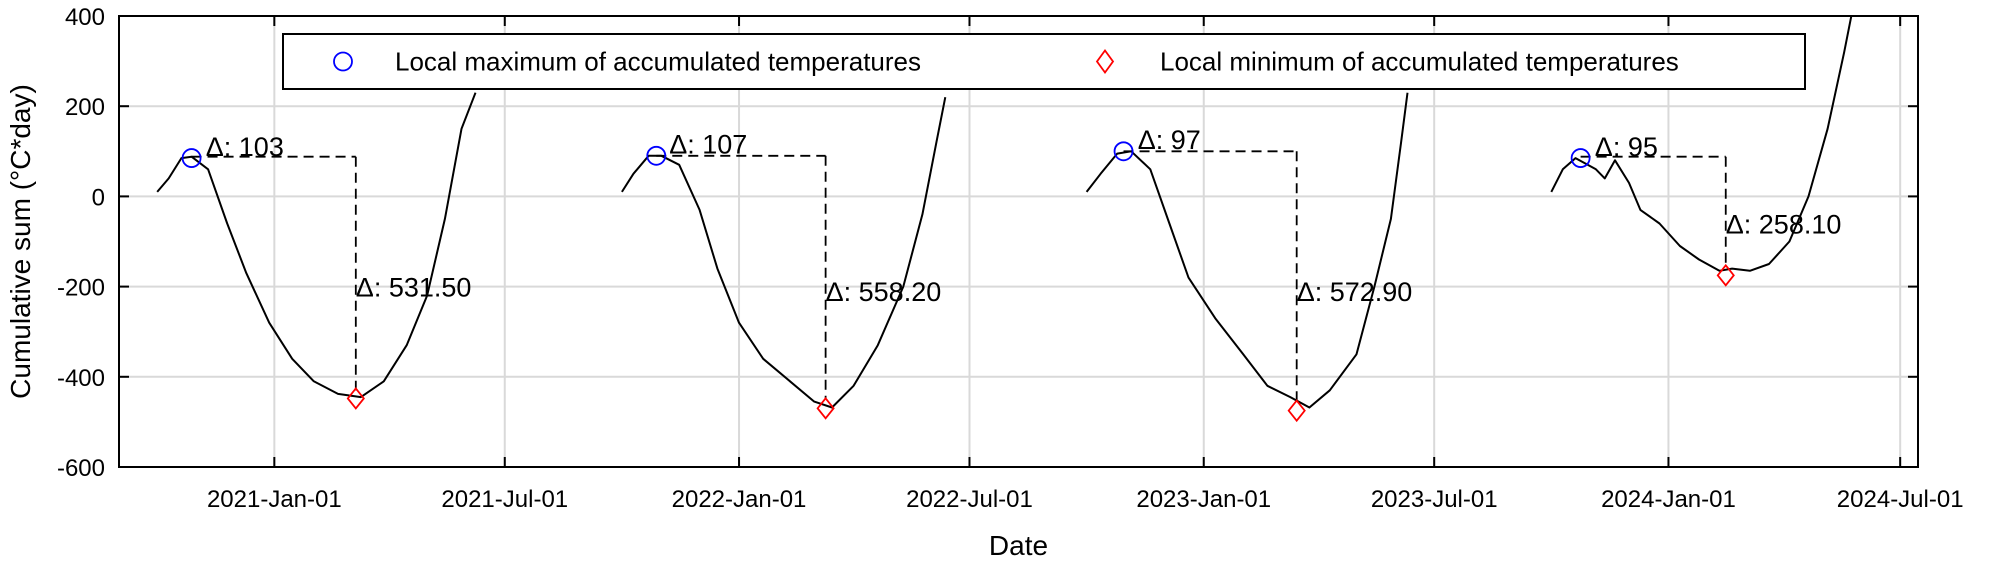  I want to click on x-tick-label: 2023-Jan-01, so click(1203, 499).